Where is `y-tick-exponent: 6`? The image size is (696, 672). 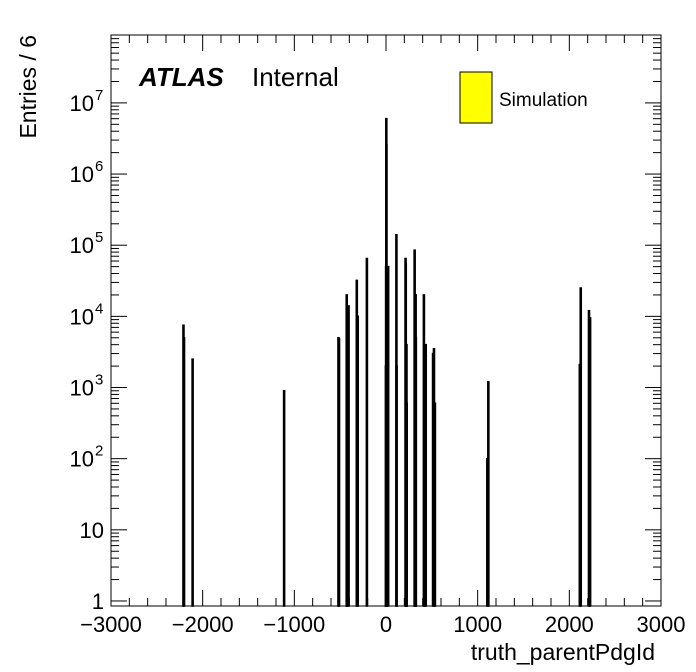
y-tick-exponent: 6 is located at coordinates (99, 166).